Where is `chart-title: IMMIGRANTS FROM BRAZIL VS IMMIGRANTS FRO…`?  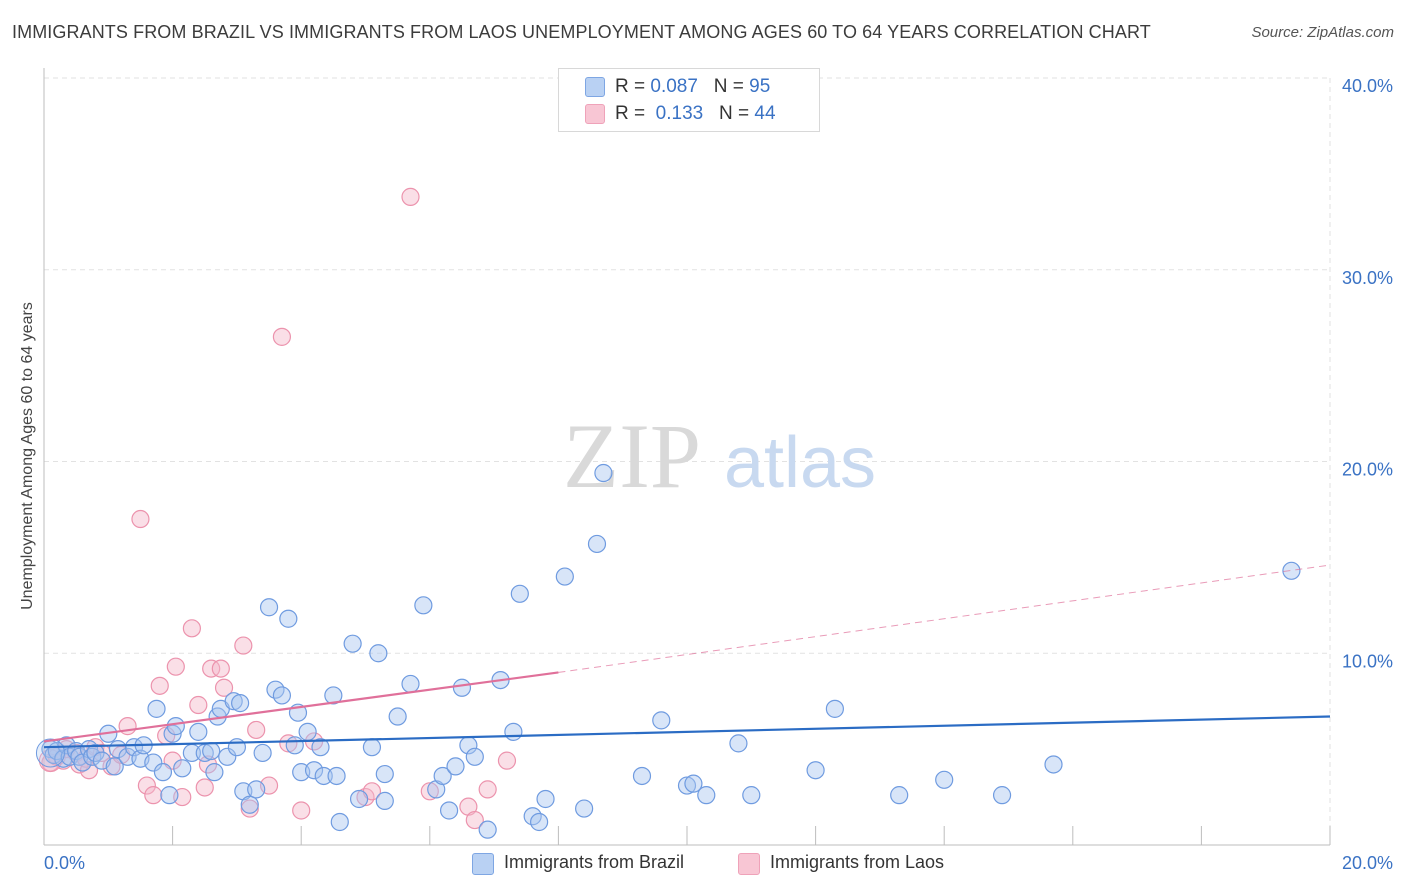
chart-title: IMMIGRANTS FROM BRAZIL VS IMMIGRANTS FRO… is located at coordinates (581, 32).